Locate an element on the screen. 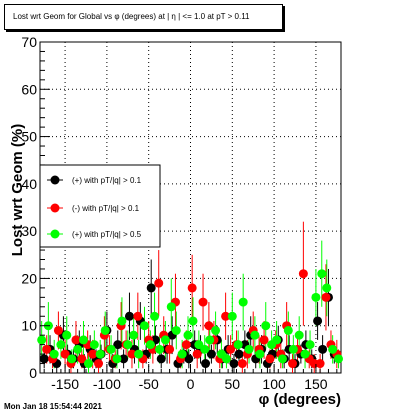  legend-label-2: (+) with pT/|q| > 0.5 is located at coordinates (107, 234).